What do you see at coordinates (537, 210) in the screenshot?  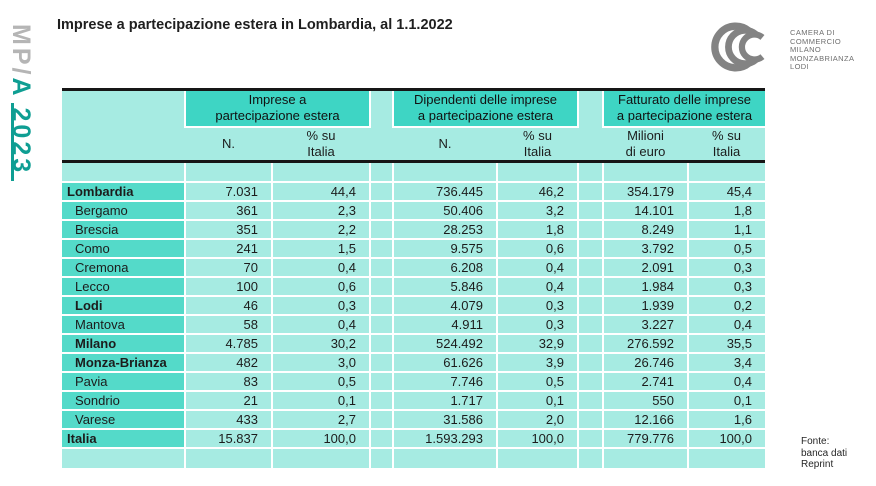 I see `value-cell: 3,2` at bounding box center [537, 210].